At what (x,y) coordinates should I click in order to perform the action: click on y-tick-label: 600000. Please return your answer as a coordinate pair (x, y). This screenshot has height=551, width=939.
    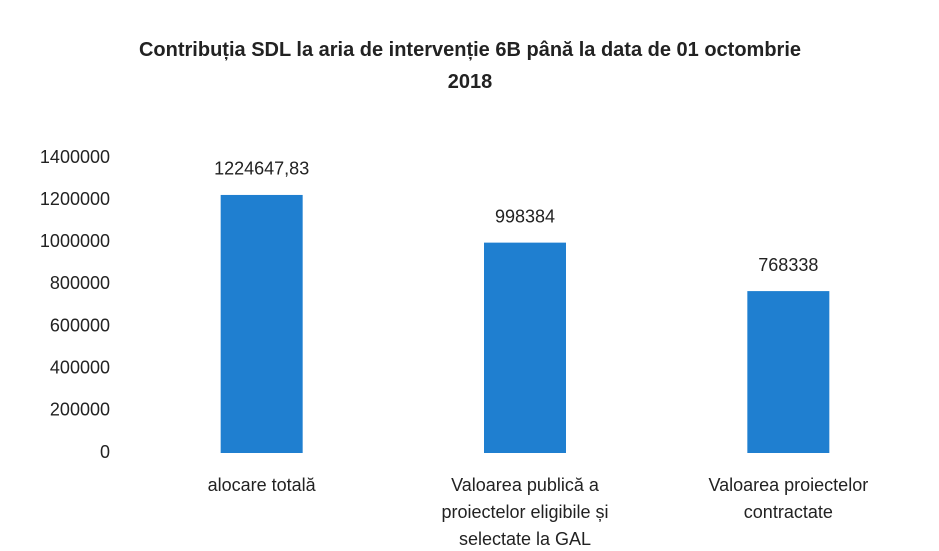
    Looking at the image, I should click on (80, 325).